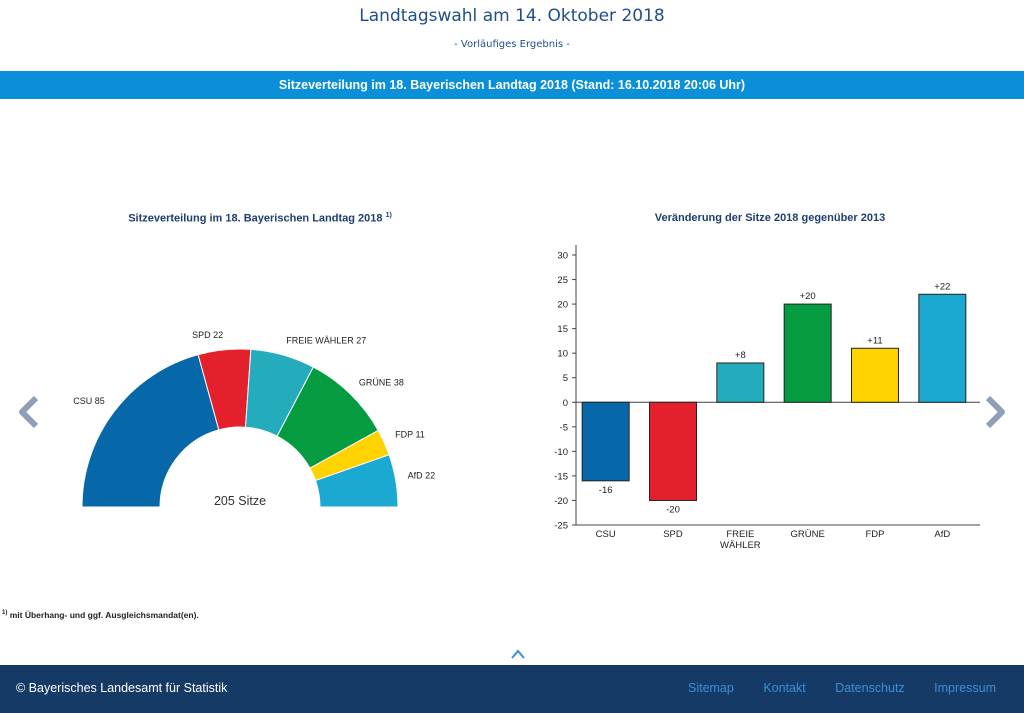 Image resolution: width=1024 pixels, height=713 pixels. Describe the element at coordinates (122, 688) in the screenshot. I see `footer-copyright: © Bayerisches Landesamt für Statistik` at that location.